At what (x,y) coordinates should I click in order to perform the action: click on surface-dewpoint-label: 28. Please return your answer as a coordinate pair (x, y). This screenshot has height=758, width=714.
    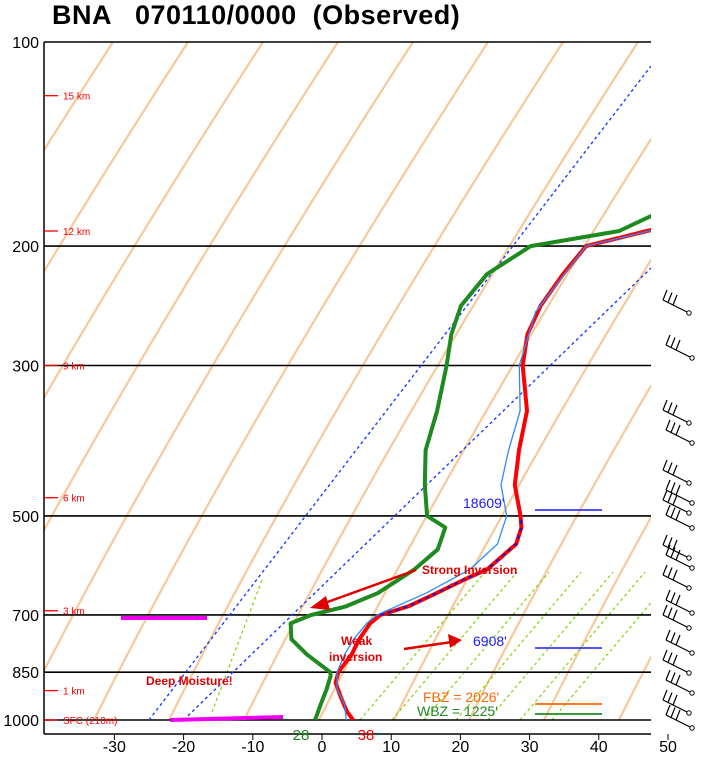
    Looking at the image, I should click on (301, 735).